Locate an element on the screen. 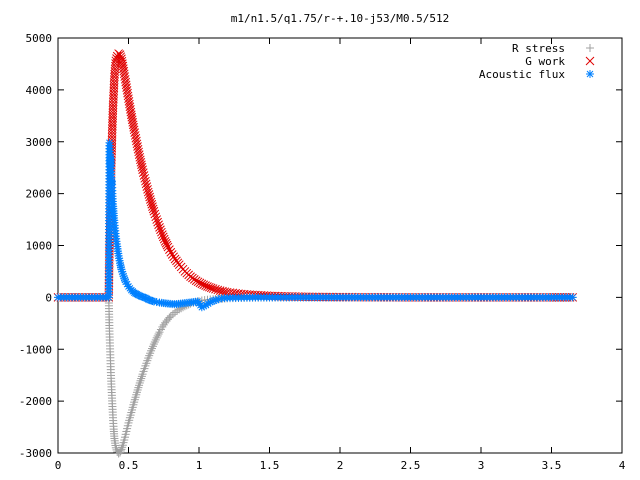 Image resolution: width=640 pixels, height=480 pixels. x-tick-label: 4 is located at coordinates (622, 465).